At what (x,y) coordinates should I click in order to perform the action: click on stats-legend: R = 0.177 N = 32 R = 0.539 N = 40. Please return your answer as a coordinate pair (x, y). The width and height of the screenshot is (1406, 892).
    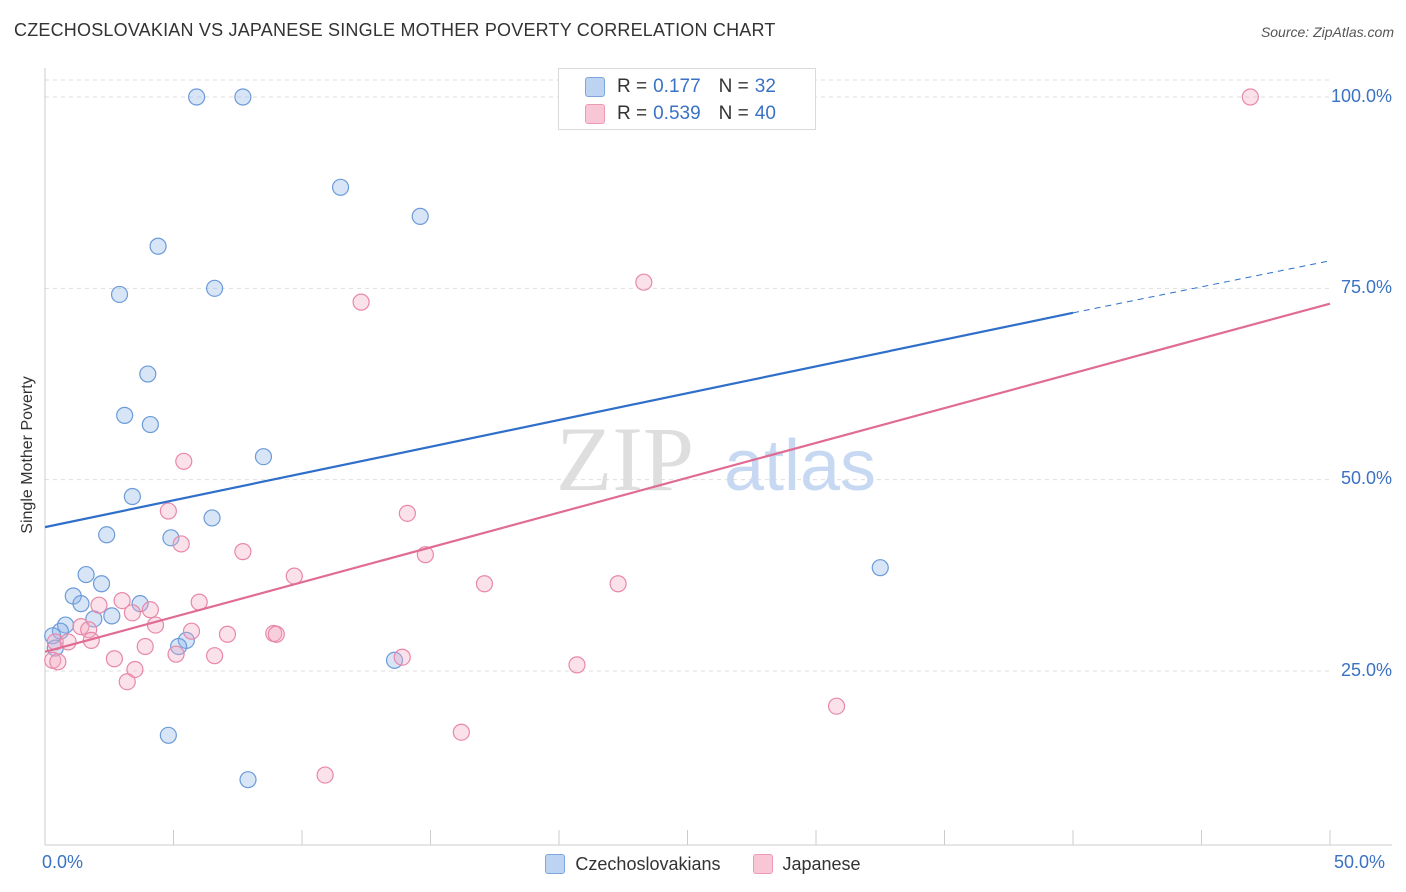
    Looking at the image, I should click on (687, 99).